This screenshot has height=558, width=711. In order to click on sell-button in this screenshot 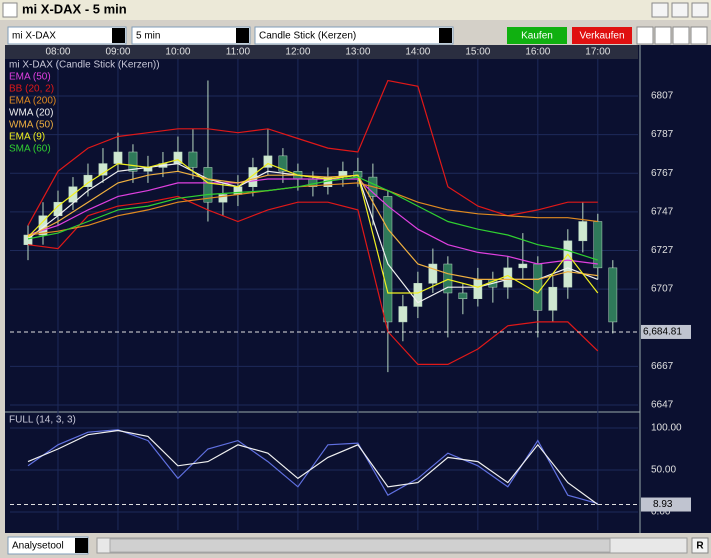, I will do `click(602, 35)`.